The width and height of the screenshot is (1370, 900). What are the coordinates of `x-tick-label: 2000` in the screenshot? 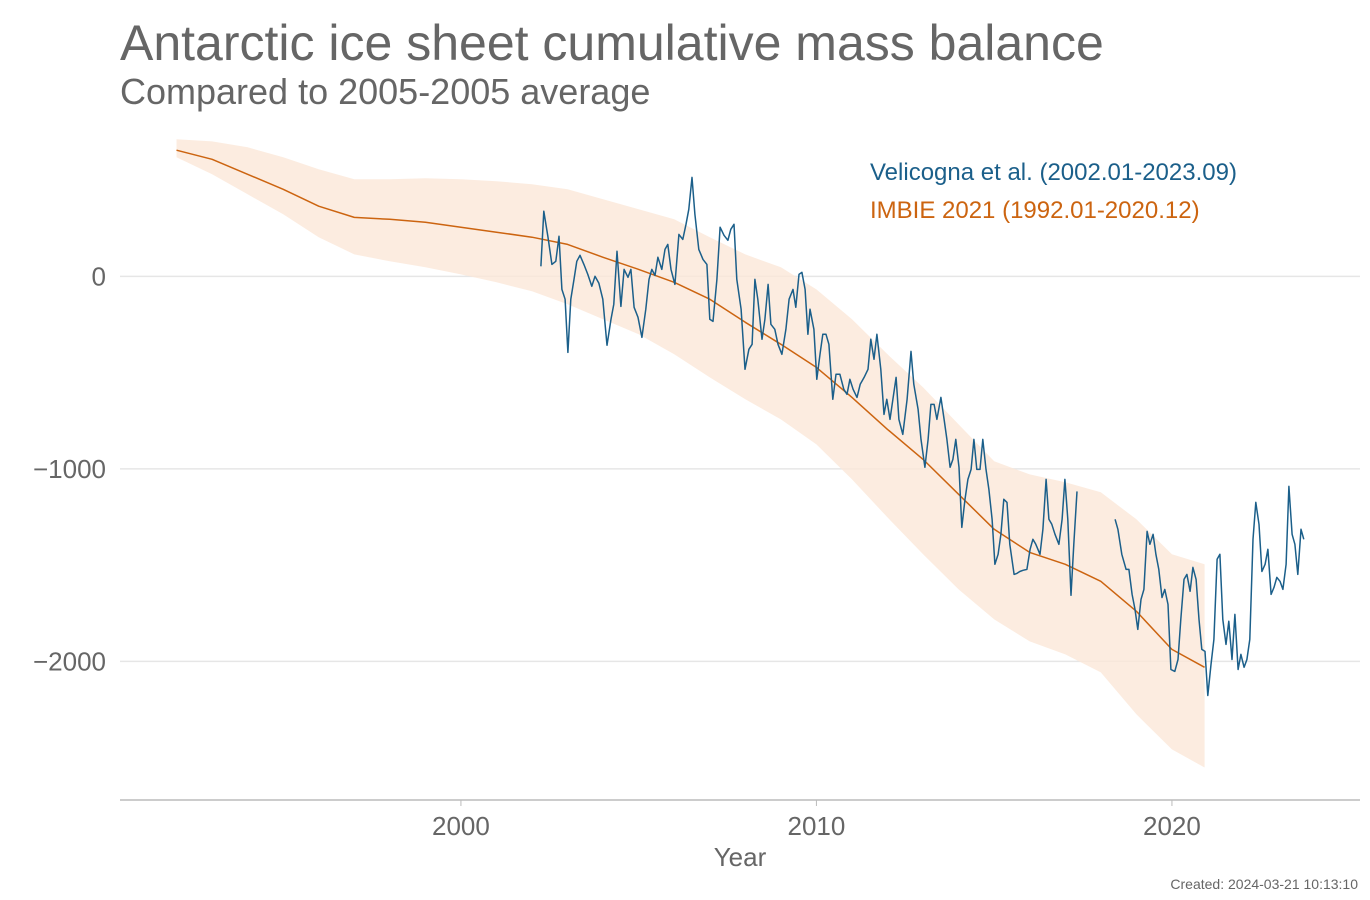 It's located at (461, 826).